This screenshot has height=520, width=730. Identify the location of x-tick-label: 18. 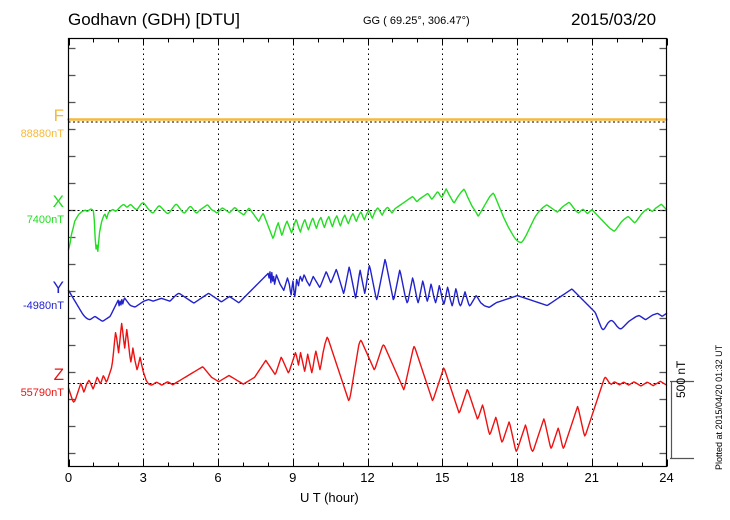
(517, 477).